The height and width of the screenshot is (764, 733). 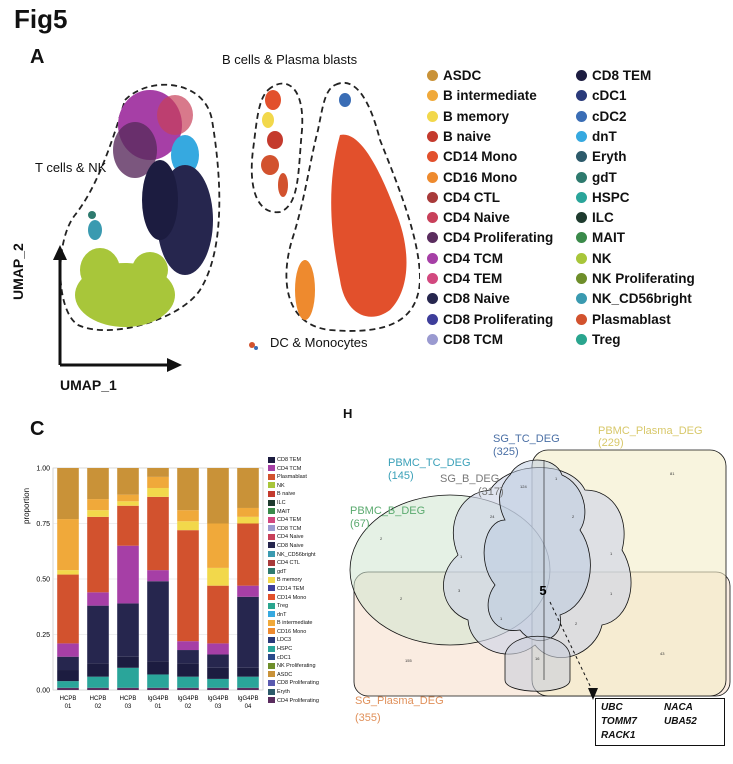 What do you see at coordinates (248, 707) in the screenshot?
I see `x-tick-label: 04` at bounding box center [248, 707].